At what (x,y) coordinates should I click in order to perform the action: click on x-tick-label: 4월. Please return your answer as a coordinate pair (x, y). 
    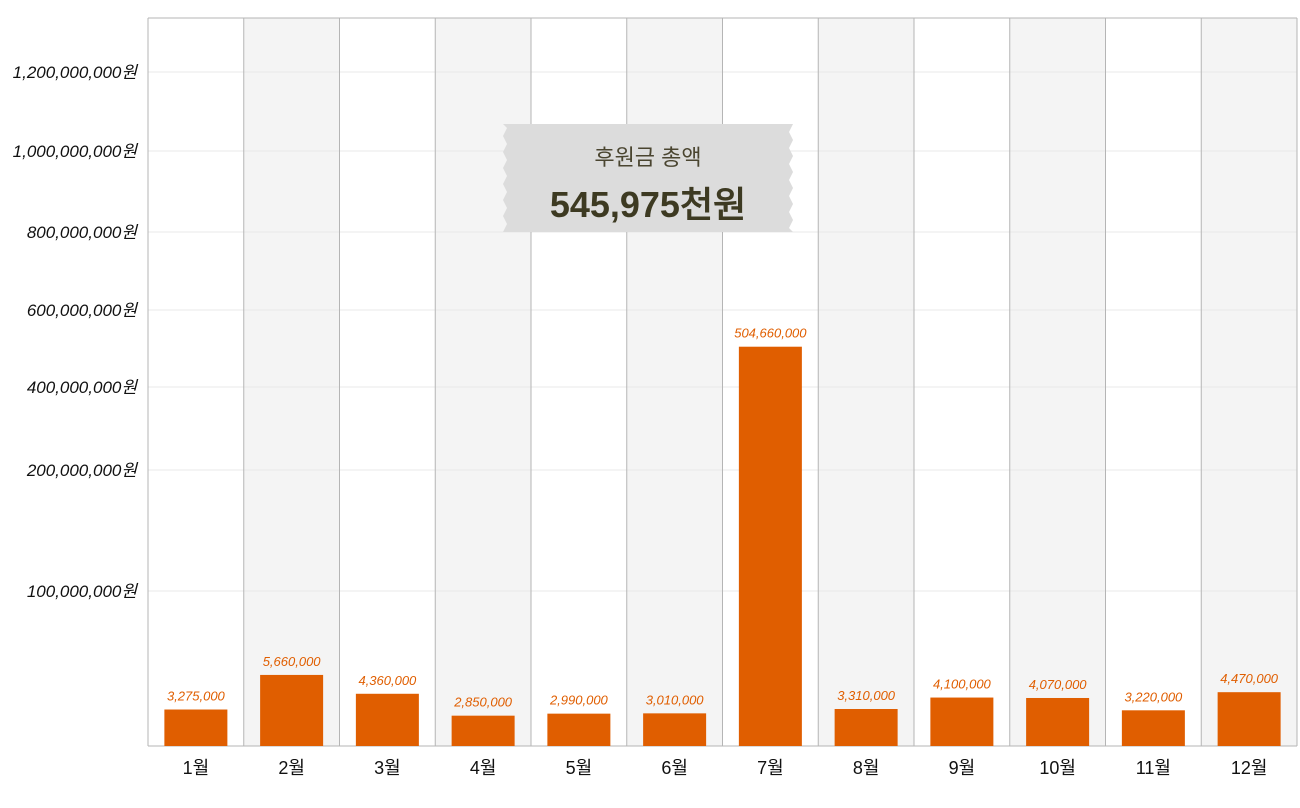
    Looking at the image, I should click on (483, 768).